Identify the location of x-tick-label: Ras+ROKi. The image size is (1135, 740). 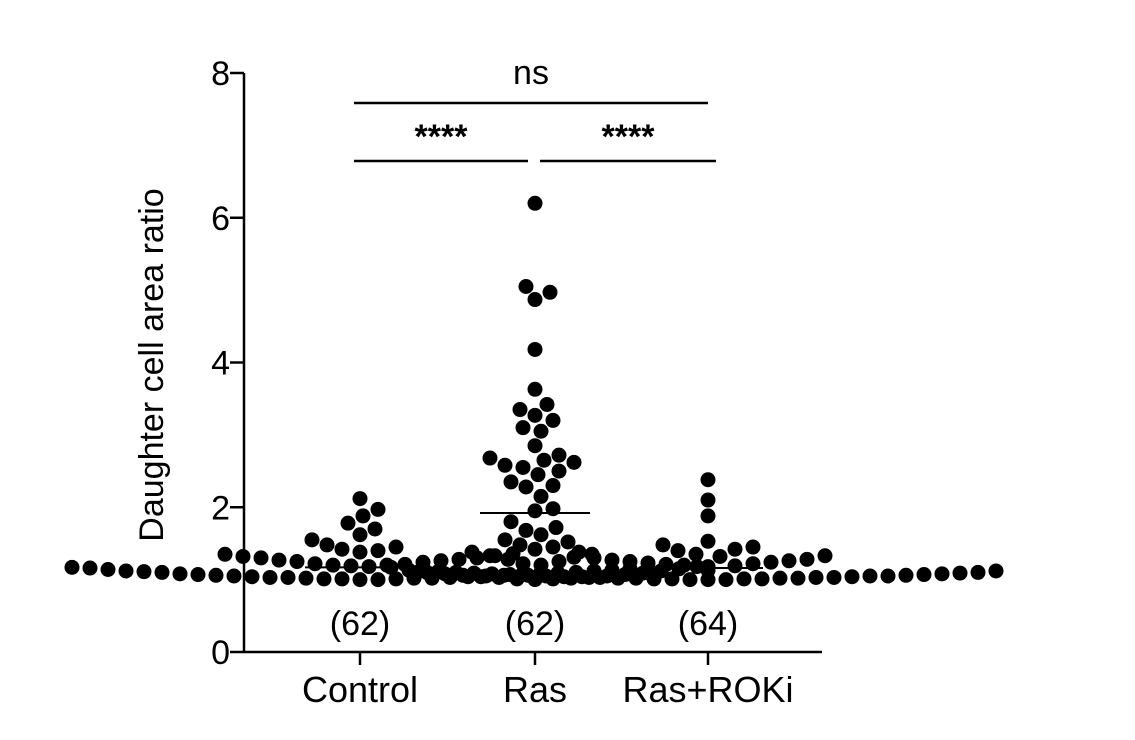
(707, 689).